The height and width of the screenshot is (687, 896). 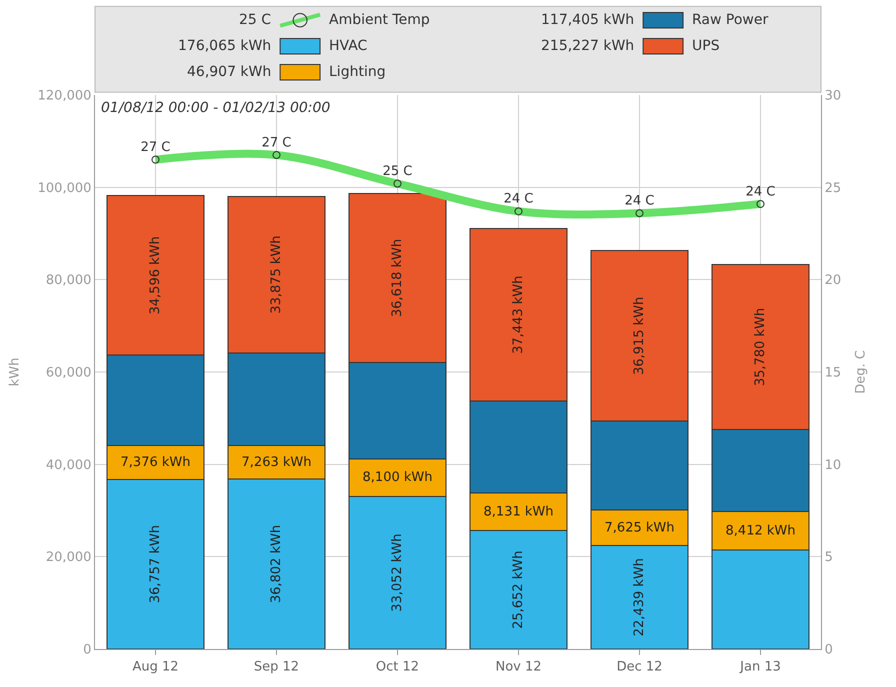 I want to click on y2-tick-label: 20, so click(x=833, y=280).